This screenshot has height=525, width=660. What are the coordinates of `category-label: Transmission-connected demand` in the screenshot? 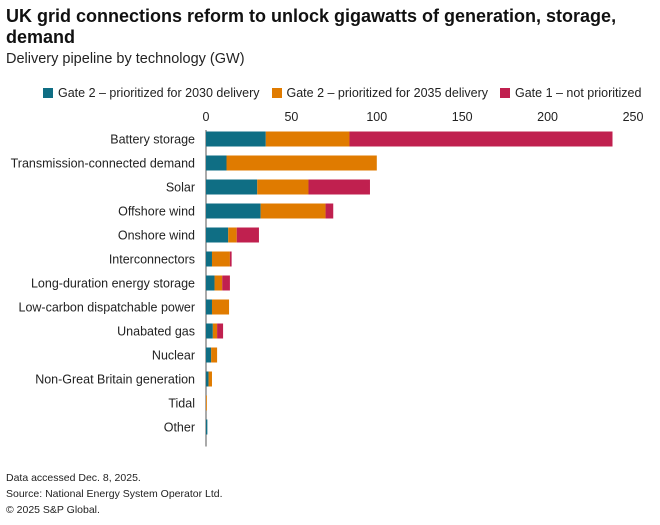 It's located at (103, 164).